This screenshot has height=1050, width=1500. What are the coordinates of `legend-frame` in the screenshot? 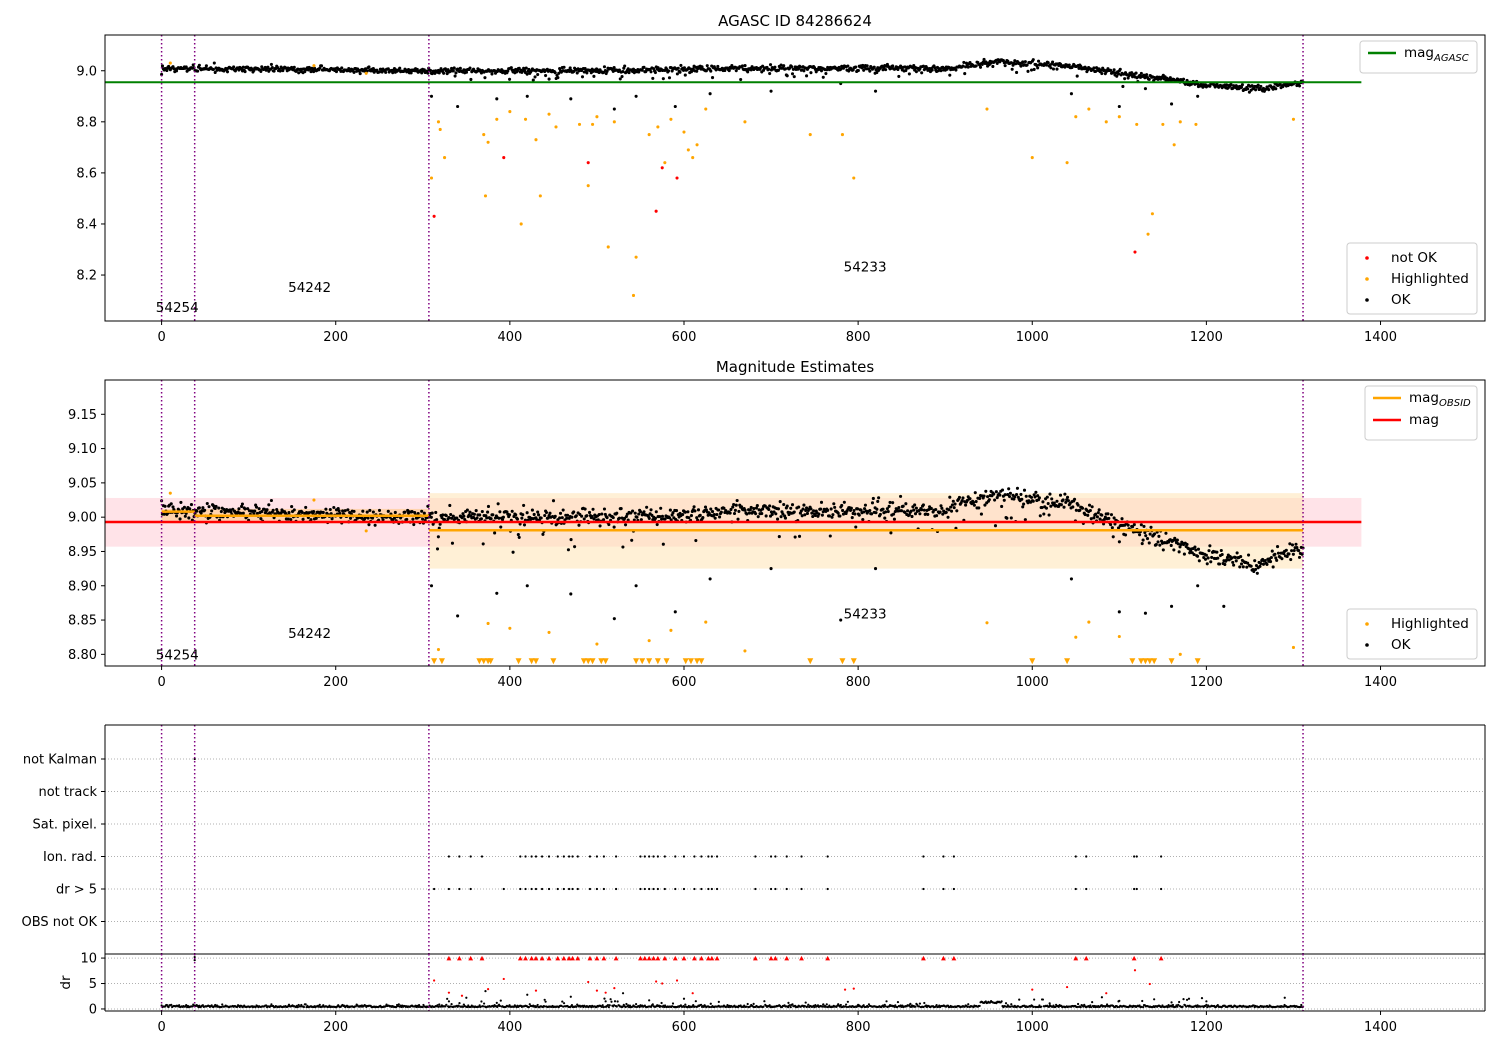 It's located at (1412, 278).